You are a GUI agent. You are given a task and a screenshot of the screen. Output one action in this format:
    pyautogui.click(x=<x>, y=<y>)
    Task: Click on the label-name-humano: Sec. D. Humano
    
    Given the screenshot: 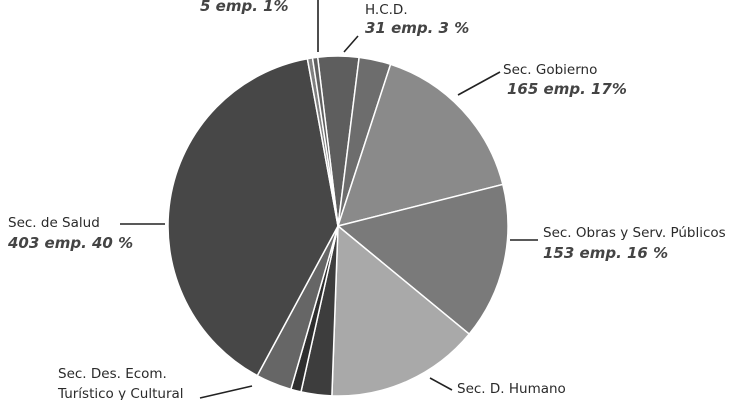 What is the action you would take?
    pyautogui.click(x=511, y=389)
    